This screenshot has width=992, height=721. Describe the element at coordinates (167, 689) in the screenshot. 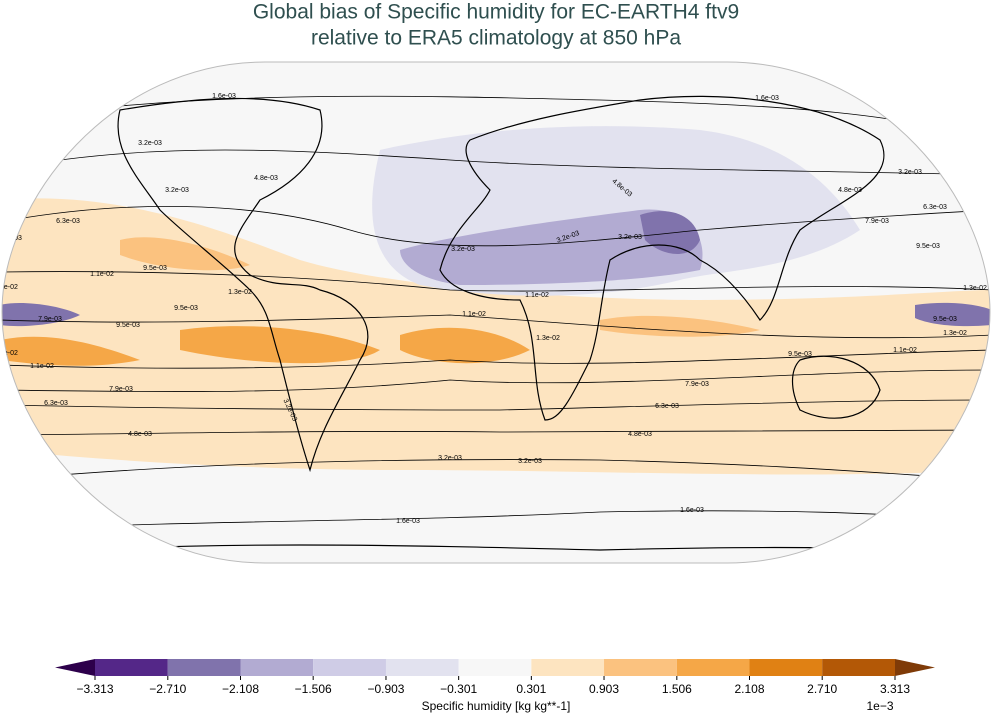

I see `colorbar-tick-label: −2.710` at that location.